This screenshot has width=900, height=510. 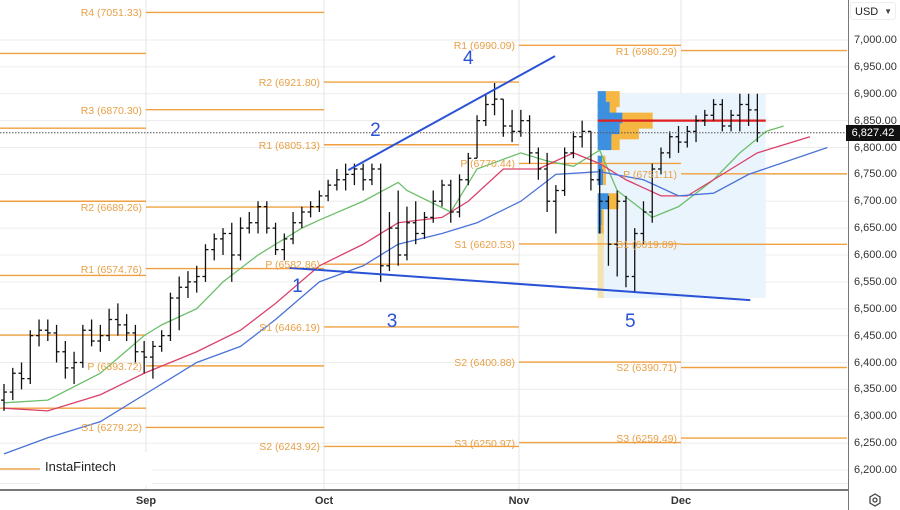 What do you see at coordinates (875, 335) in the screenshot?
I see `y-tick-label: 6,450.00` at bounding box center [875, 335].